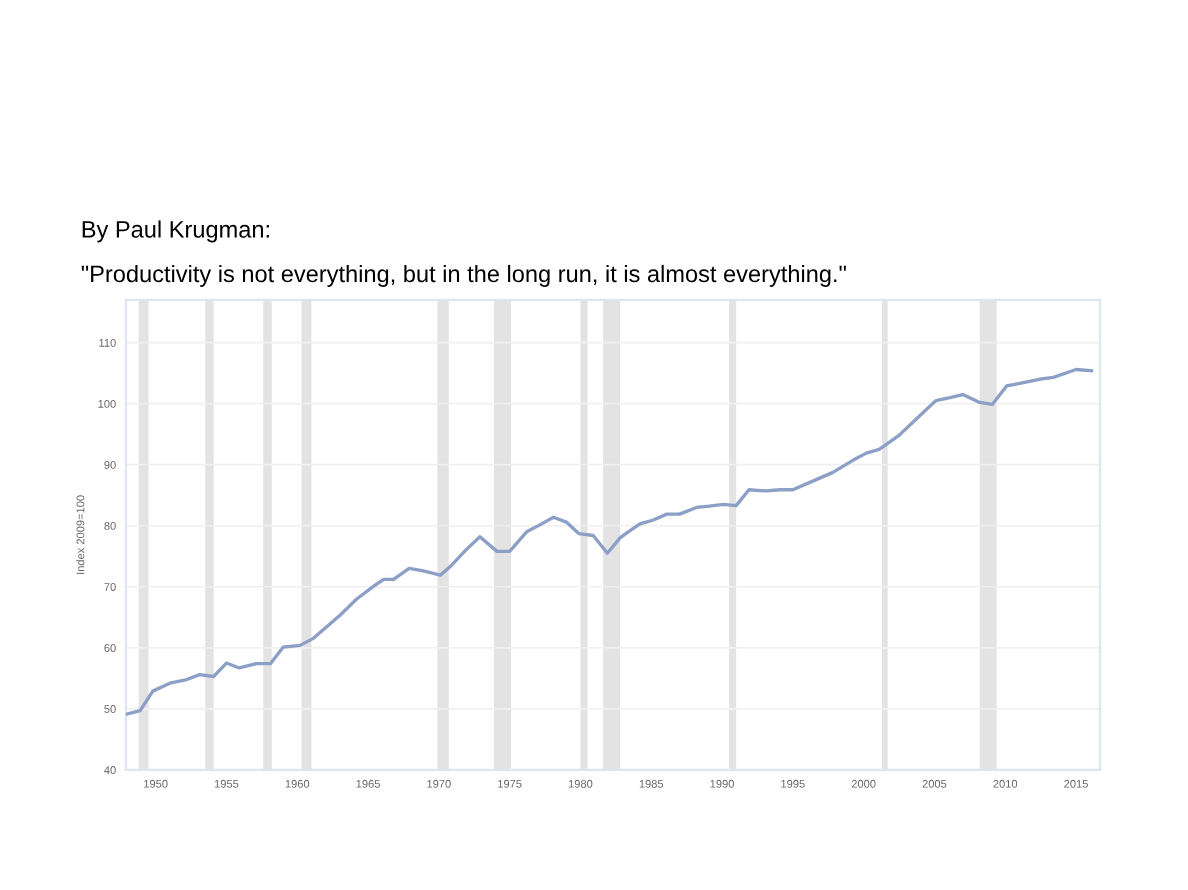 The width and height of the screenshot is (1188, 890). What do you see at coordinates (463, 275) in the screenshot?
I see `chart-subtitle: "Productivity is not everything, but in the long run, it is almost everything."` at bounding box center [463, 275].